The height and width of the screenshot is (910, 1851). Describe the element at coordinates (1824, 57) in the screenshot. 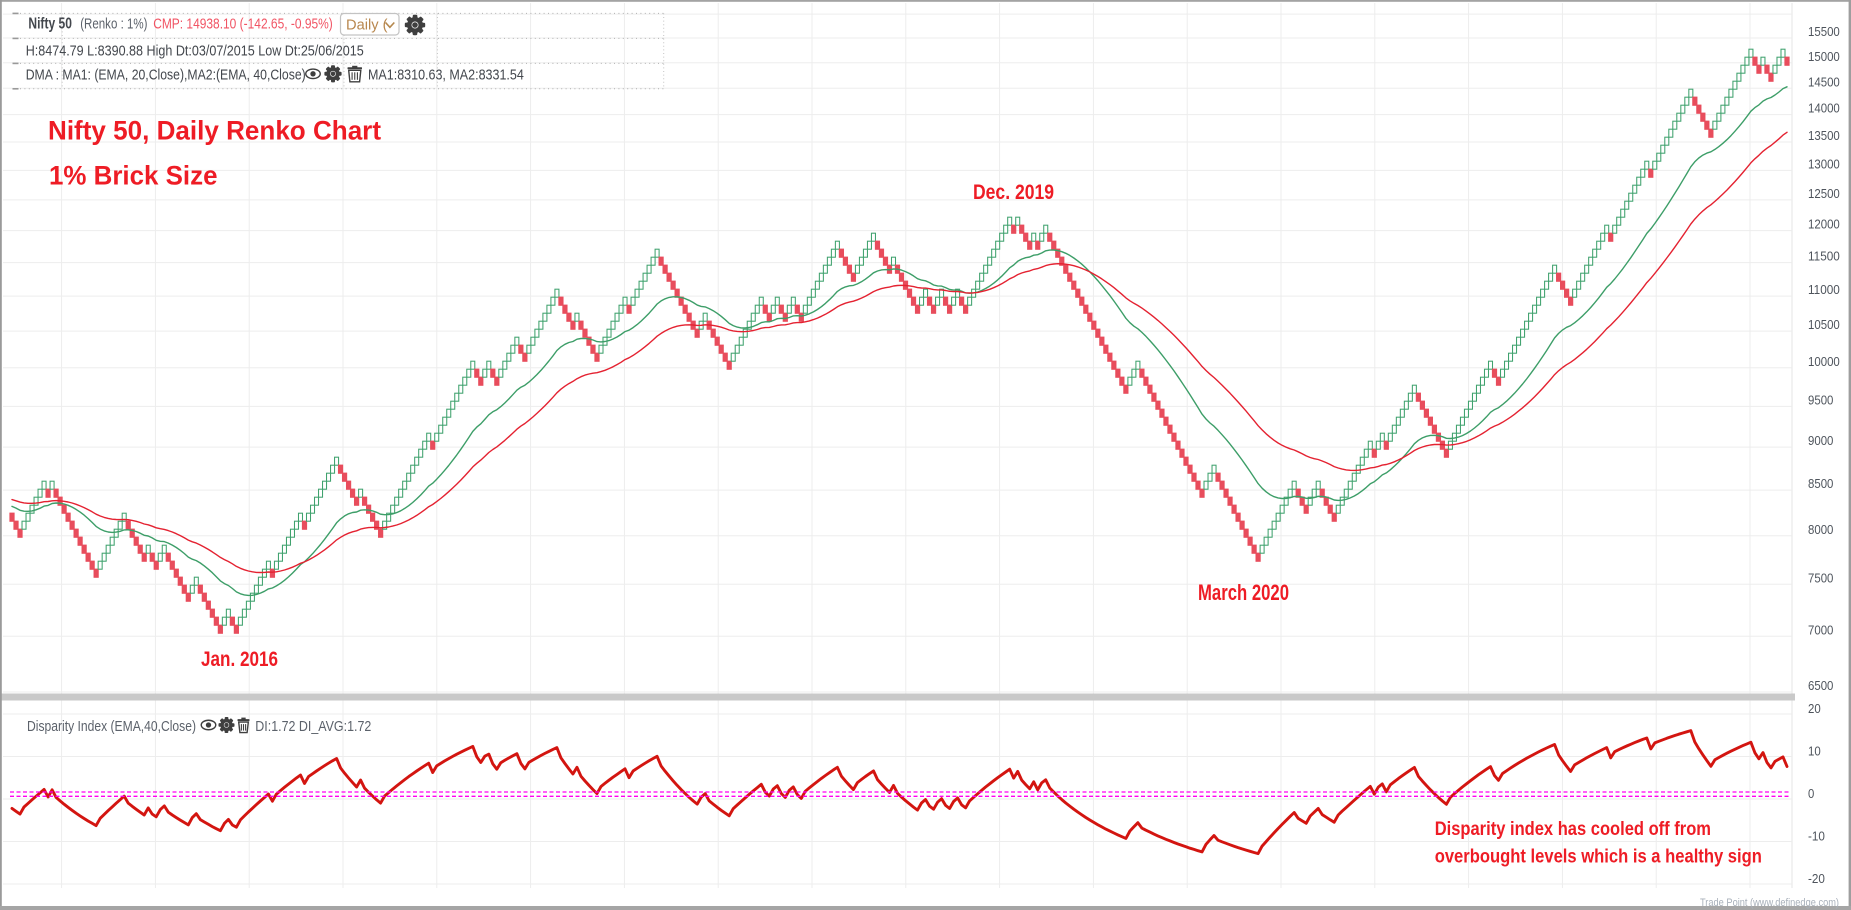

I see `svg-text: 15000` at that location.